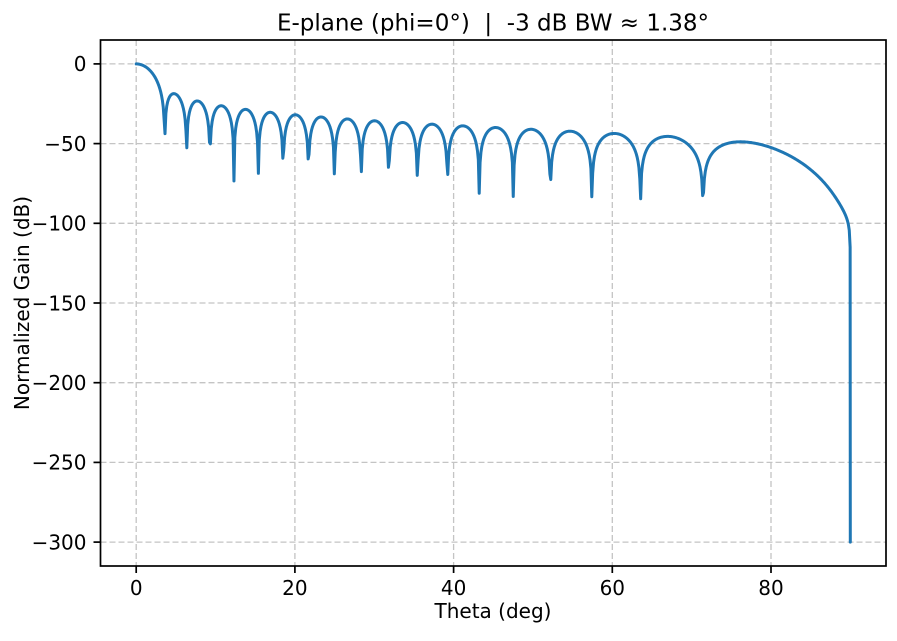 Image resolution: width=897 pixels, height=641 pixels. What do you see at coordinates (59, 224) in the screenshot?
I see `y-tick-label: −100` at bounding box center [59, 224].